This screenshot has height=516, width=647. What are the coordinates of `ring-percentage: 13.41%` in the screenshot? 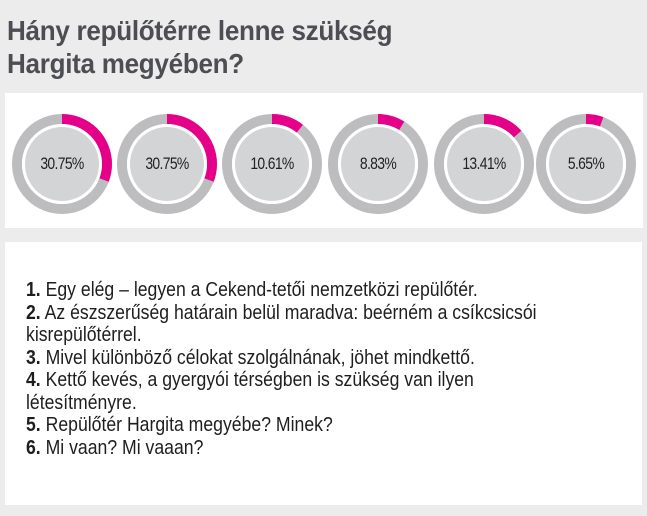 It's located at (484, 163).